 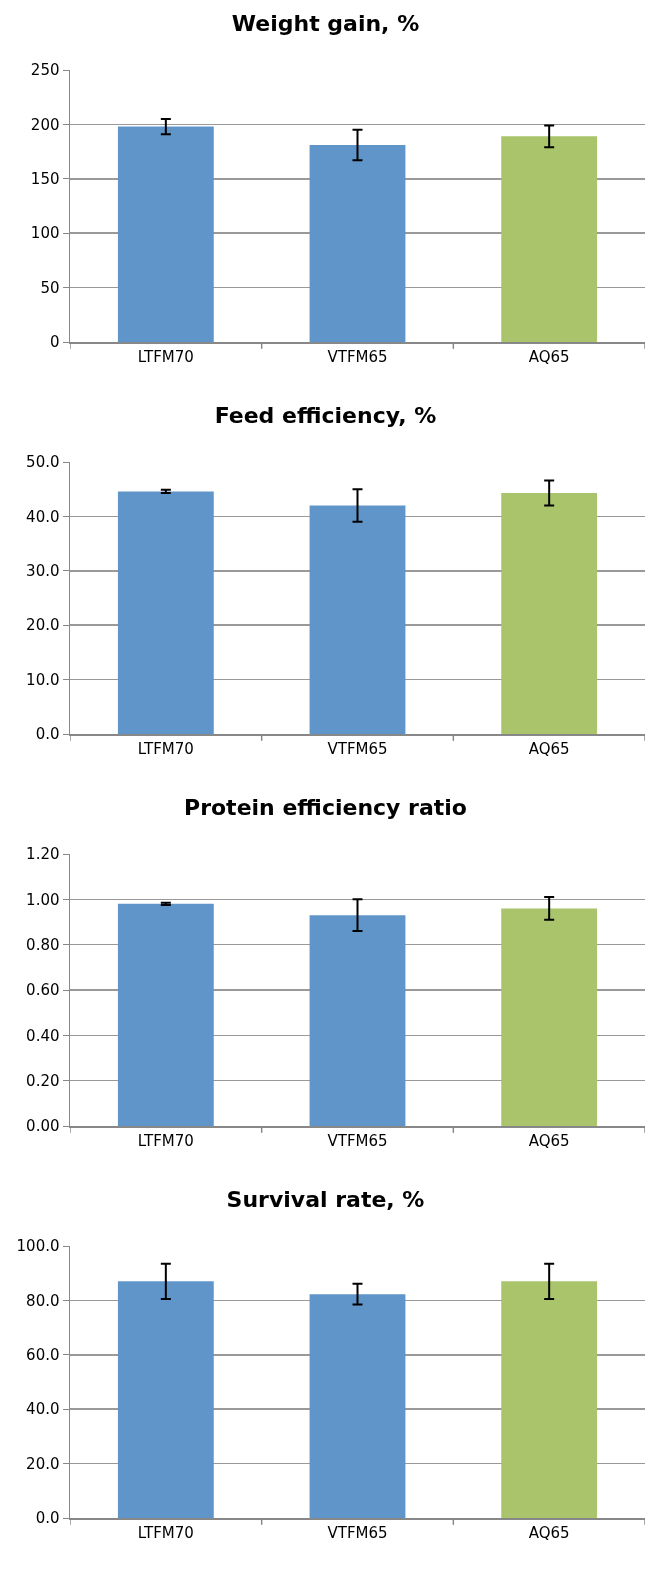 What do you see at coordinates (45, 179) in the screenshot?
I see `y-tick-label: 150` at bounding box center [45, 179].